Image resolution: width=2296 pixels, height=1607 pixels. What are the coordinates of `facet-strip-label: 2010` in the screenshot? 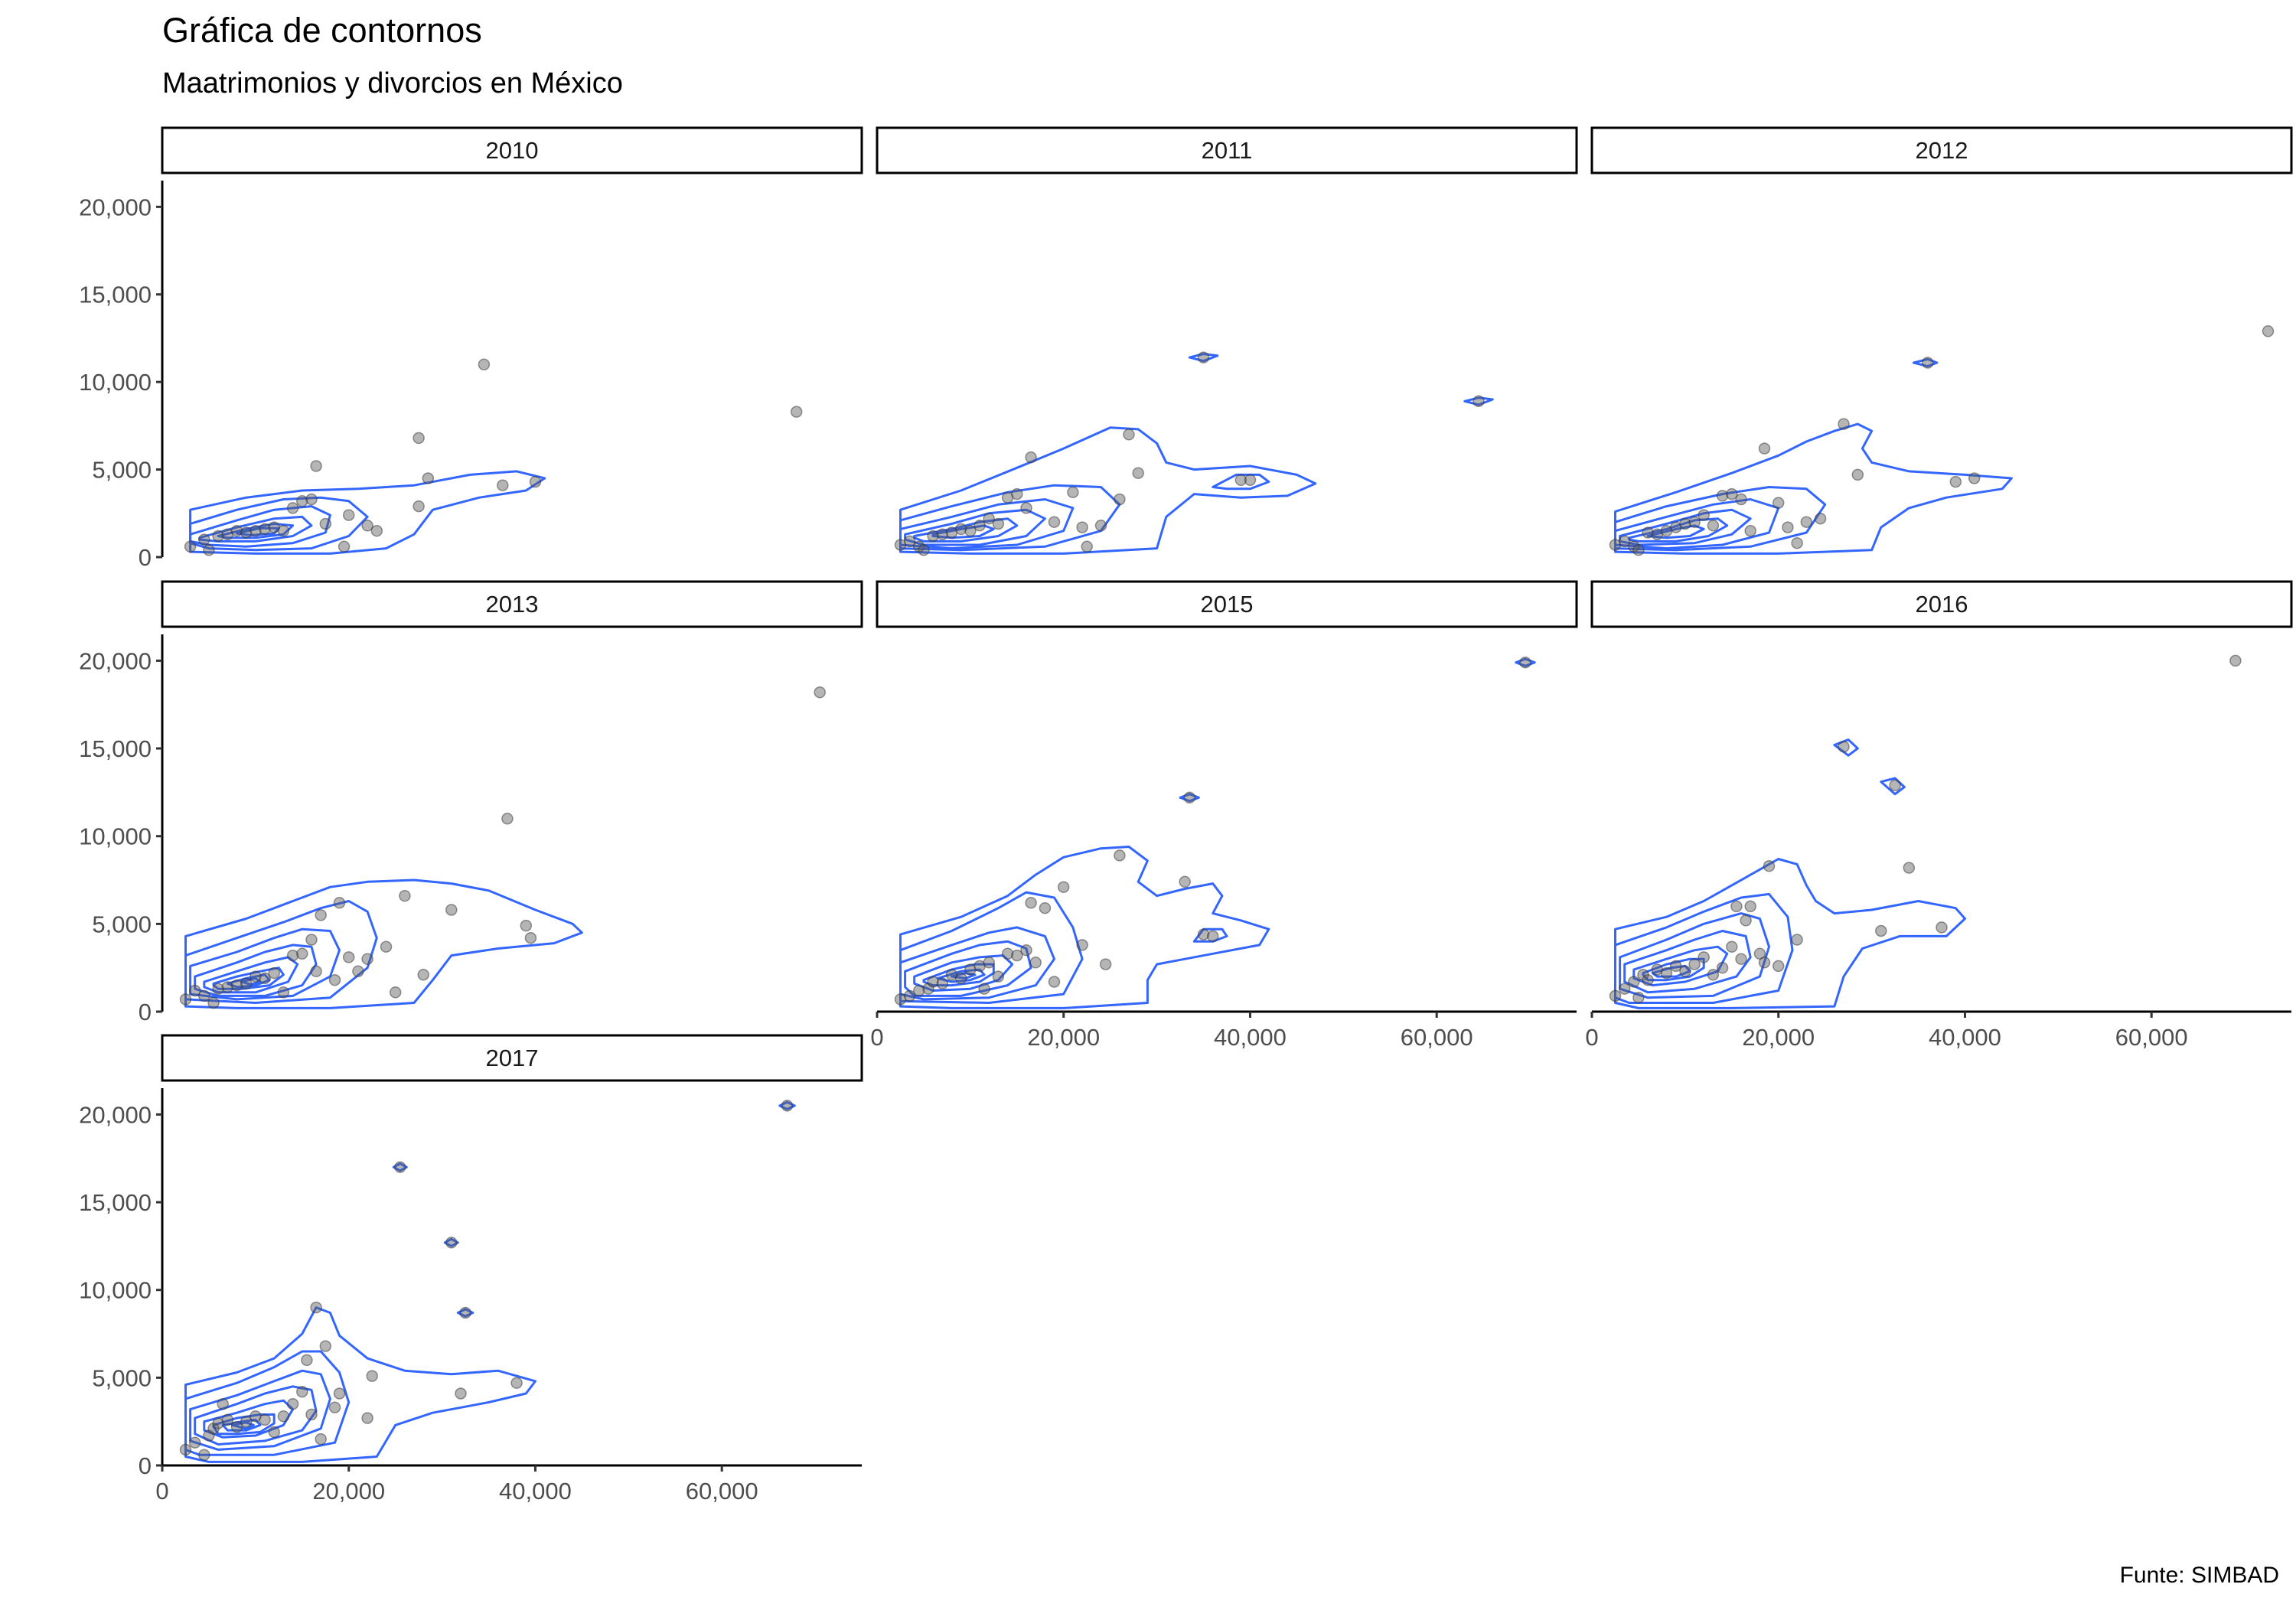 It's located at (512, 150).